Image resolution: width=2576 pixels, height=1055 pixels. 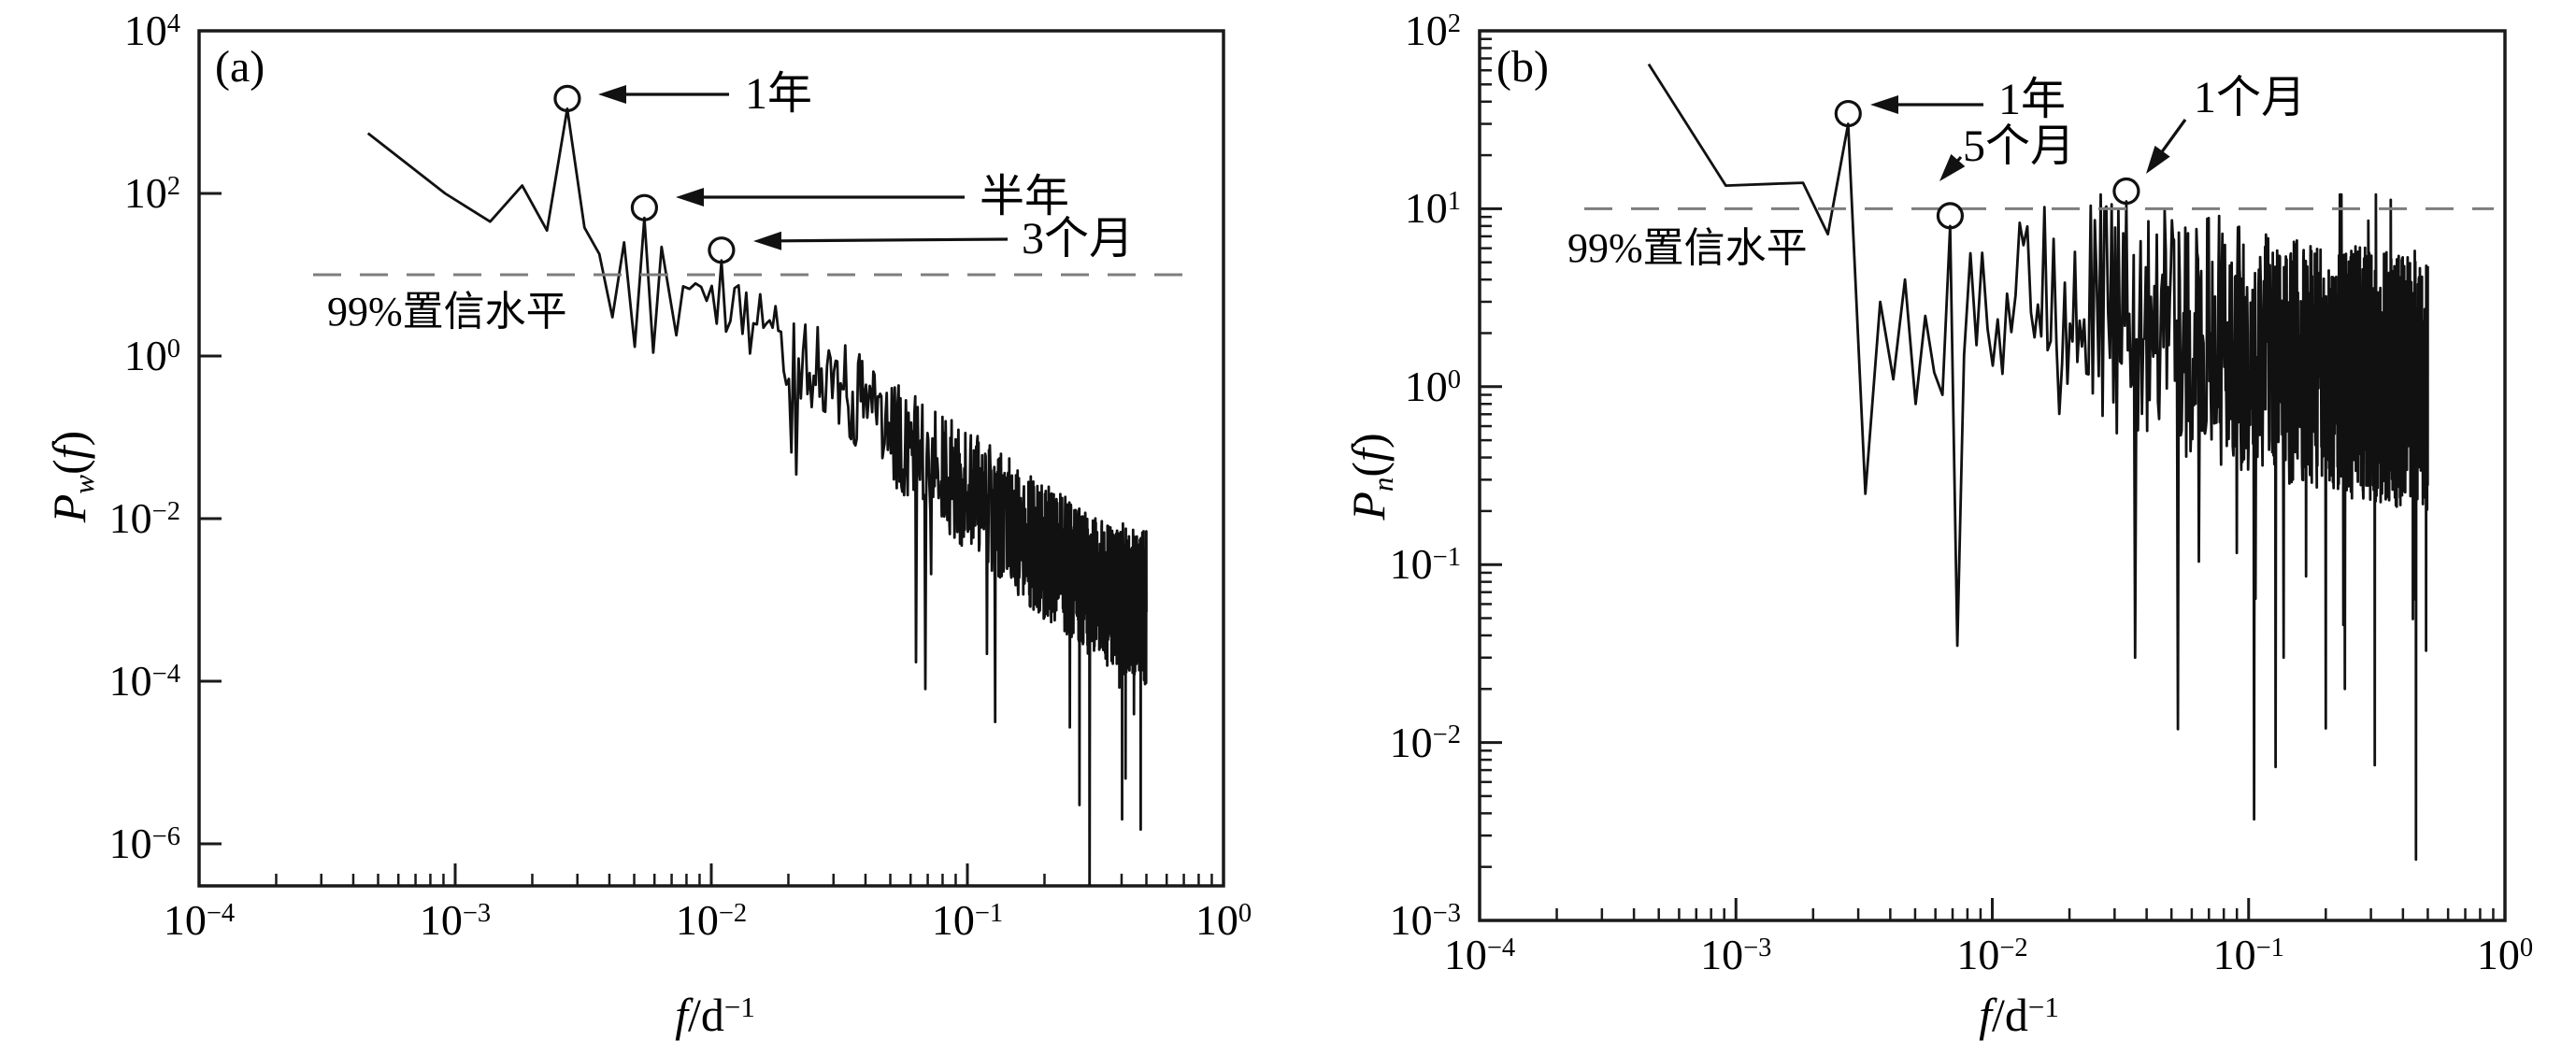 What do you see at coordinates (83, 484) in the screenshot?
I see `ylabel-a-subscript: w` at bounding box center [83, 484].